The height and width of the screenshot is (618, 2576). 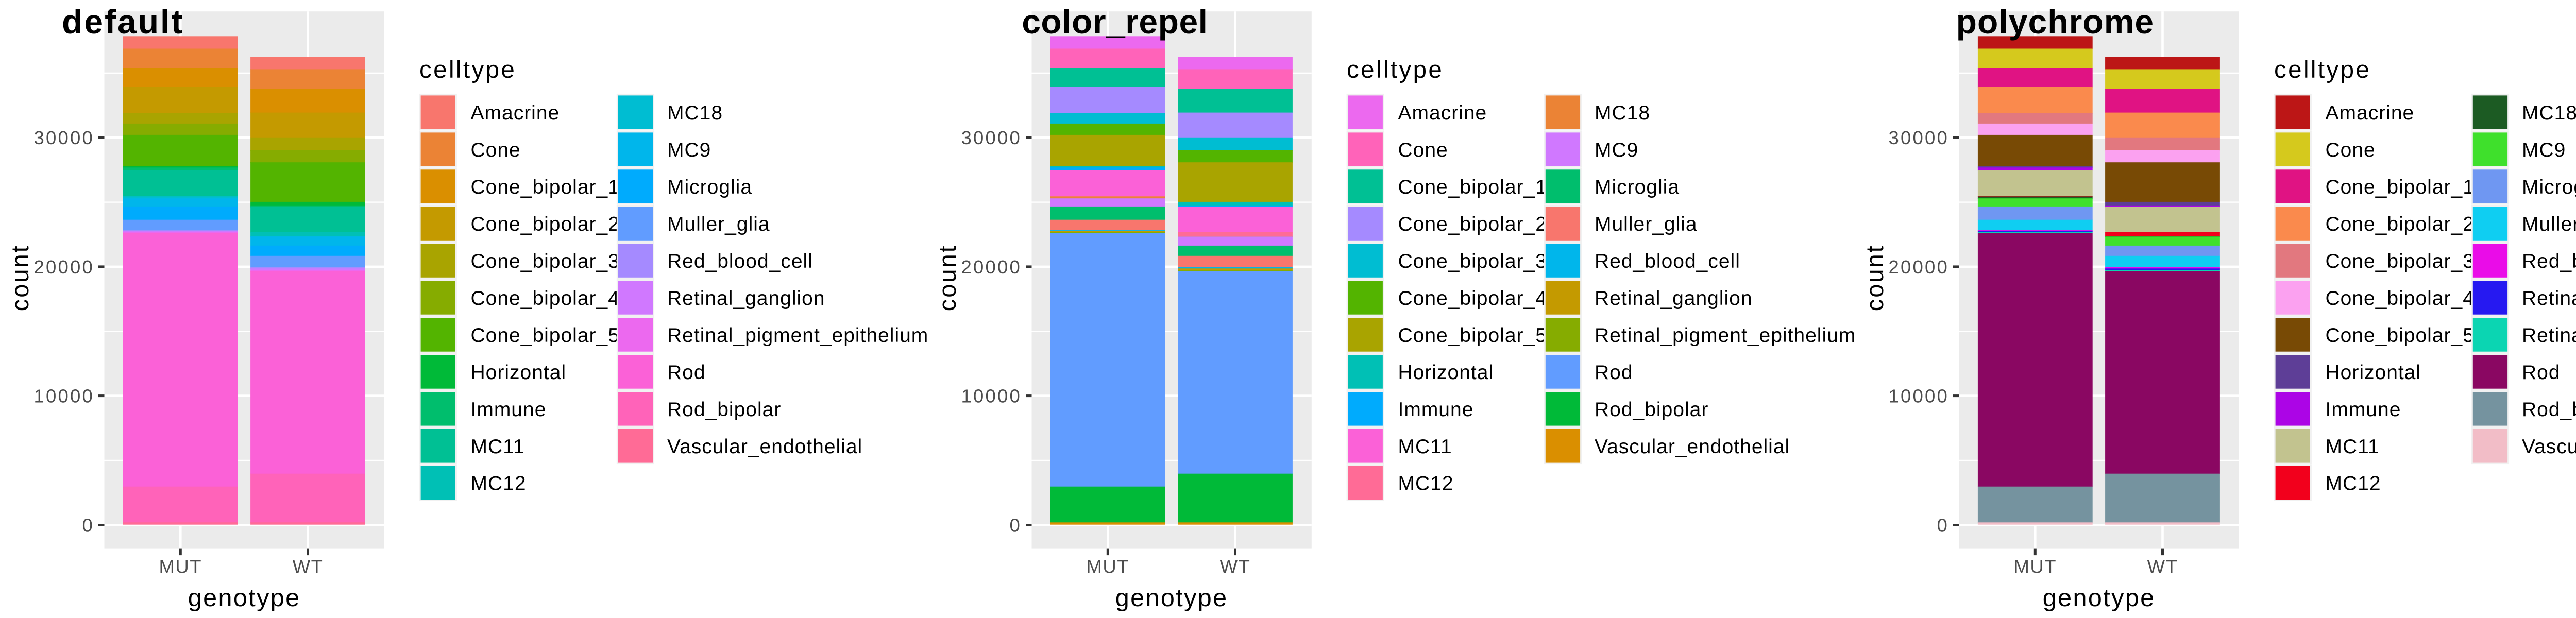 I want to click on svg-text: default, so click(x=123, y=22).